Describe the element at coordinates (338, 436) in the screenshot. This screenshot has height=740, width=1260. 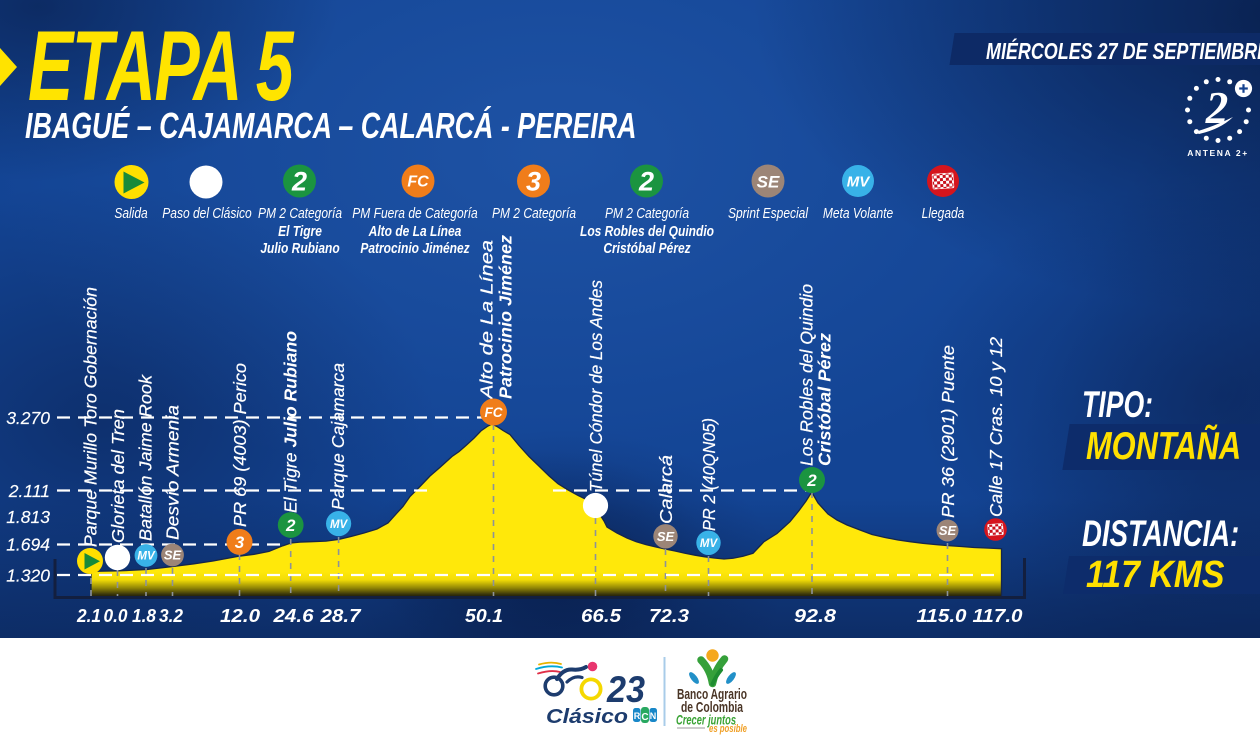
I see `svg-text: Parque Cajamarca` at that location.